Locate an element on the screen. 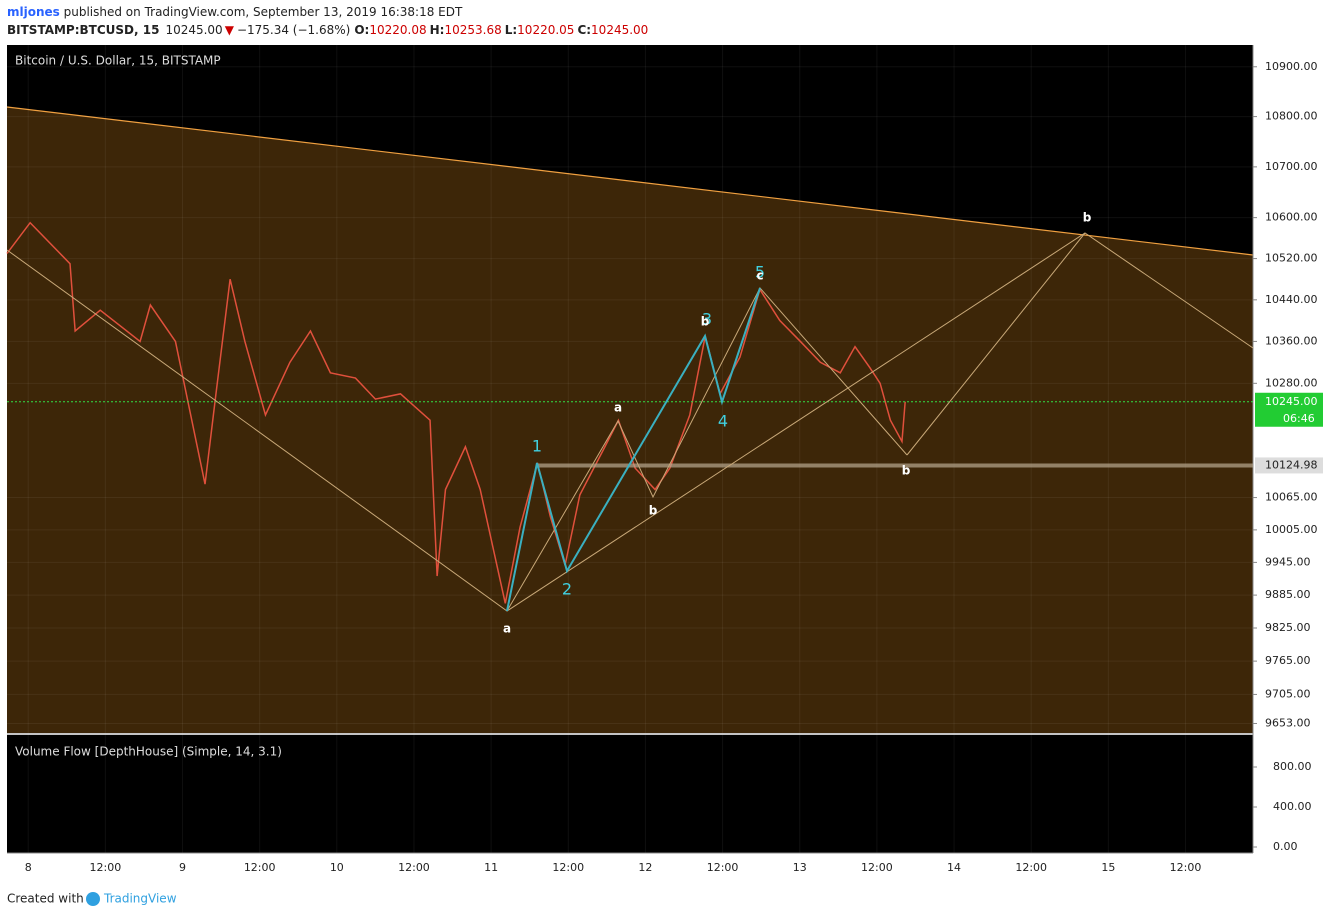 The height and width of the screenshot is (921, 1325). y-tick-label: 10005.00 is located at coordinates (1291, 529).